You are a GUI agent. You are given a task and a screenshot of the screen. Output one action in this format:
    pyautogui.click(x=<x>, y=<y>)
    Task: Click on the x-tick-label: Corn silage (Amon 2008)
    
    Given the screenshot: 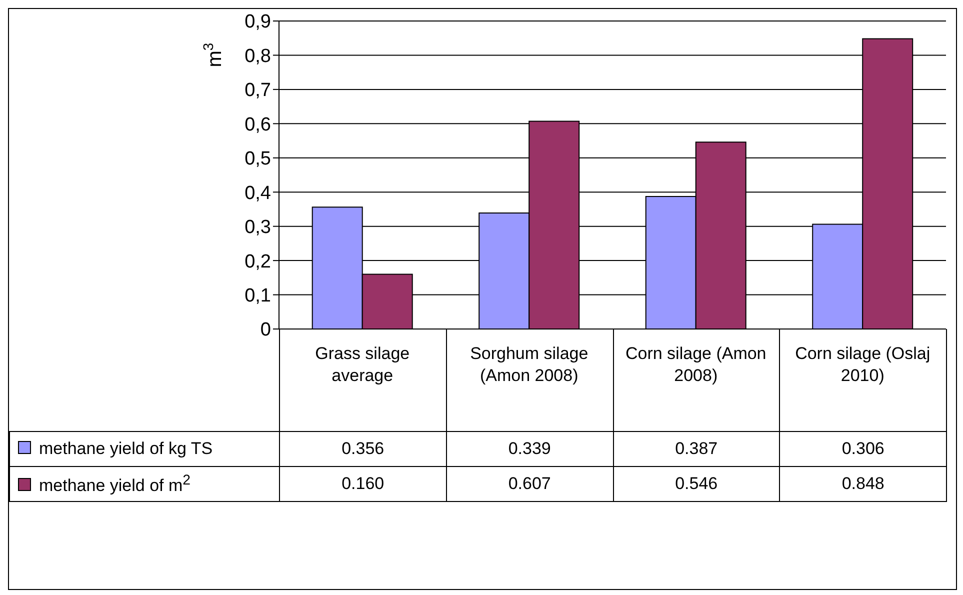 What is the action you would take?
    pyautogui.click(x=695, y=364)
    